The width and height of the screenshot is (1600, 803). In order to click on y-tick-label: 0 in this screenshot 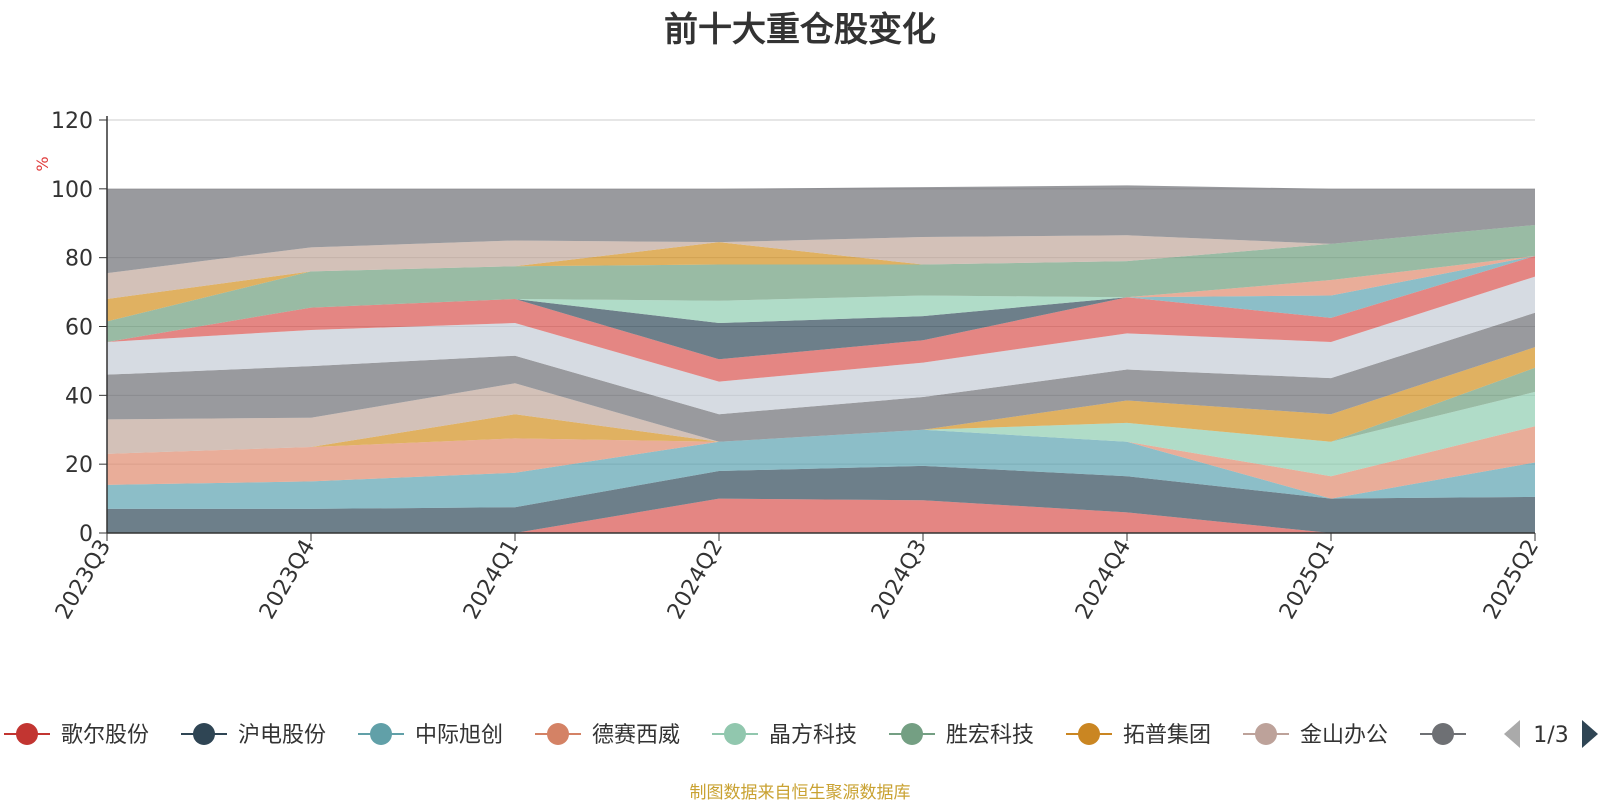, I will do `click(86, 534)`.